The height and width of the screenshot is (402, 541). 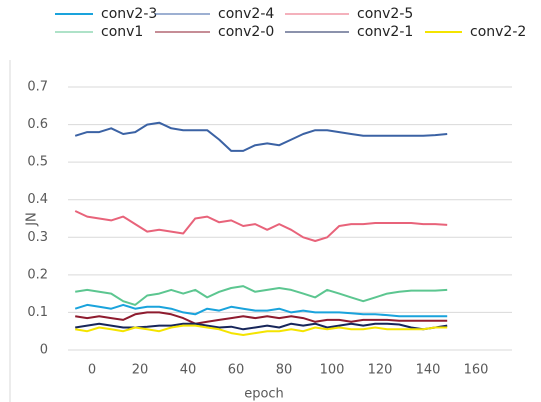 What do you see at coordinates (264, 394) in the screenshot?
I see `x-axis-label: epoch` at bounding box center [264, 394].